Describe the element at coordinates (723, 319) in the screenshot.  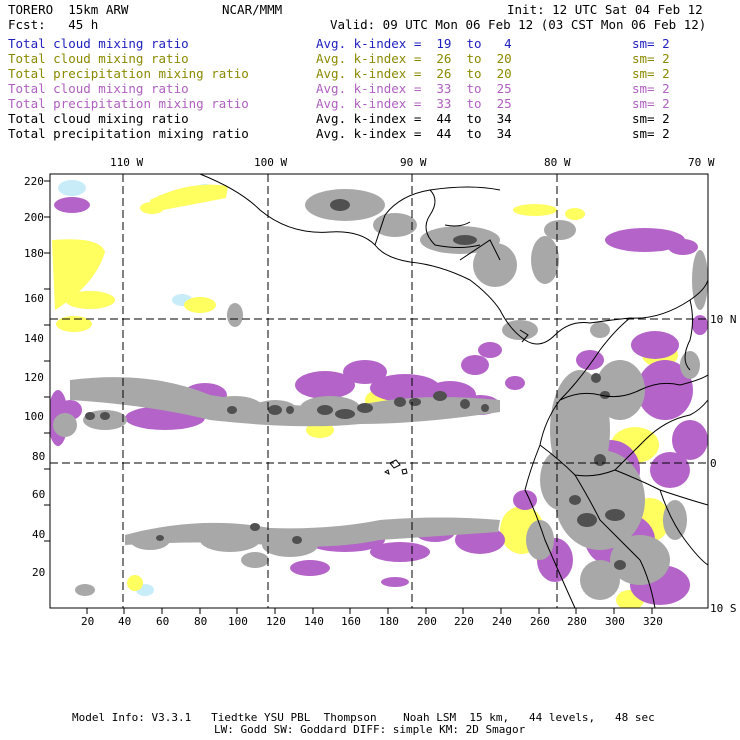
I see `lat-label: 10 N` at that location.